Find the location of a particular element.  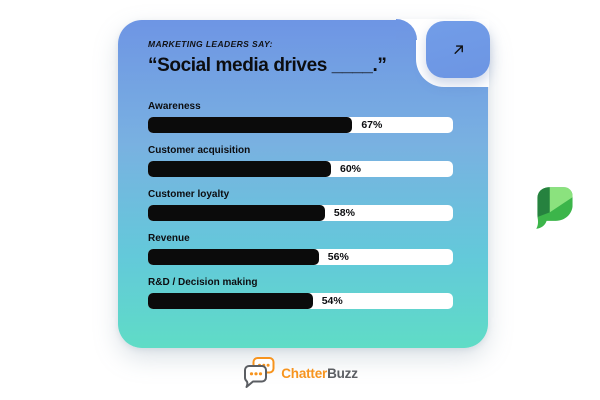

card-quote-title: “Social media drives ____.” is located at coordinates (267, 65).